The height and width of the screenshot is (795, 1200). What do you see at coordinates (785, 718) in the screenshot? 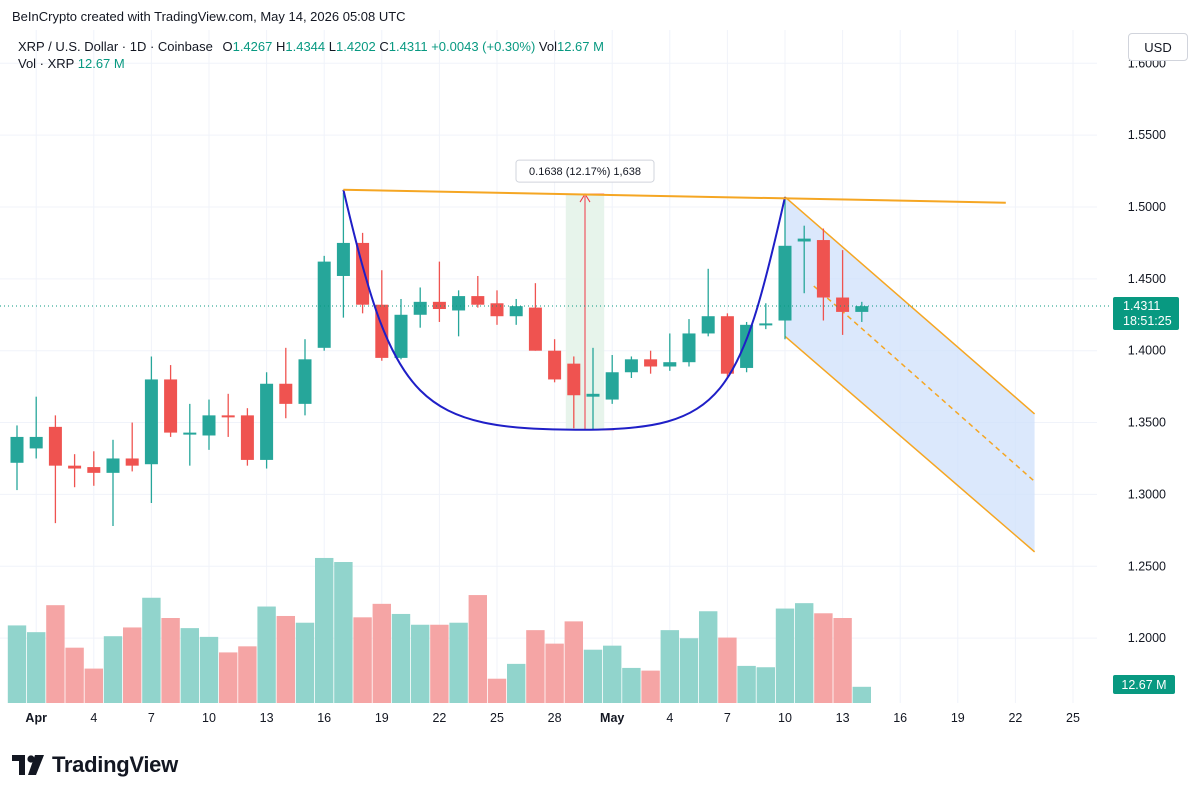
I see `x-tick-label: 10` at bounding box center [785, 718].